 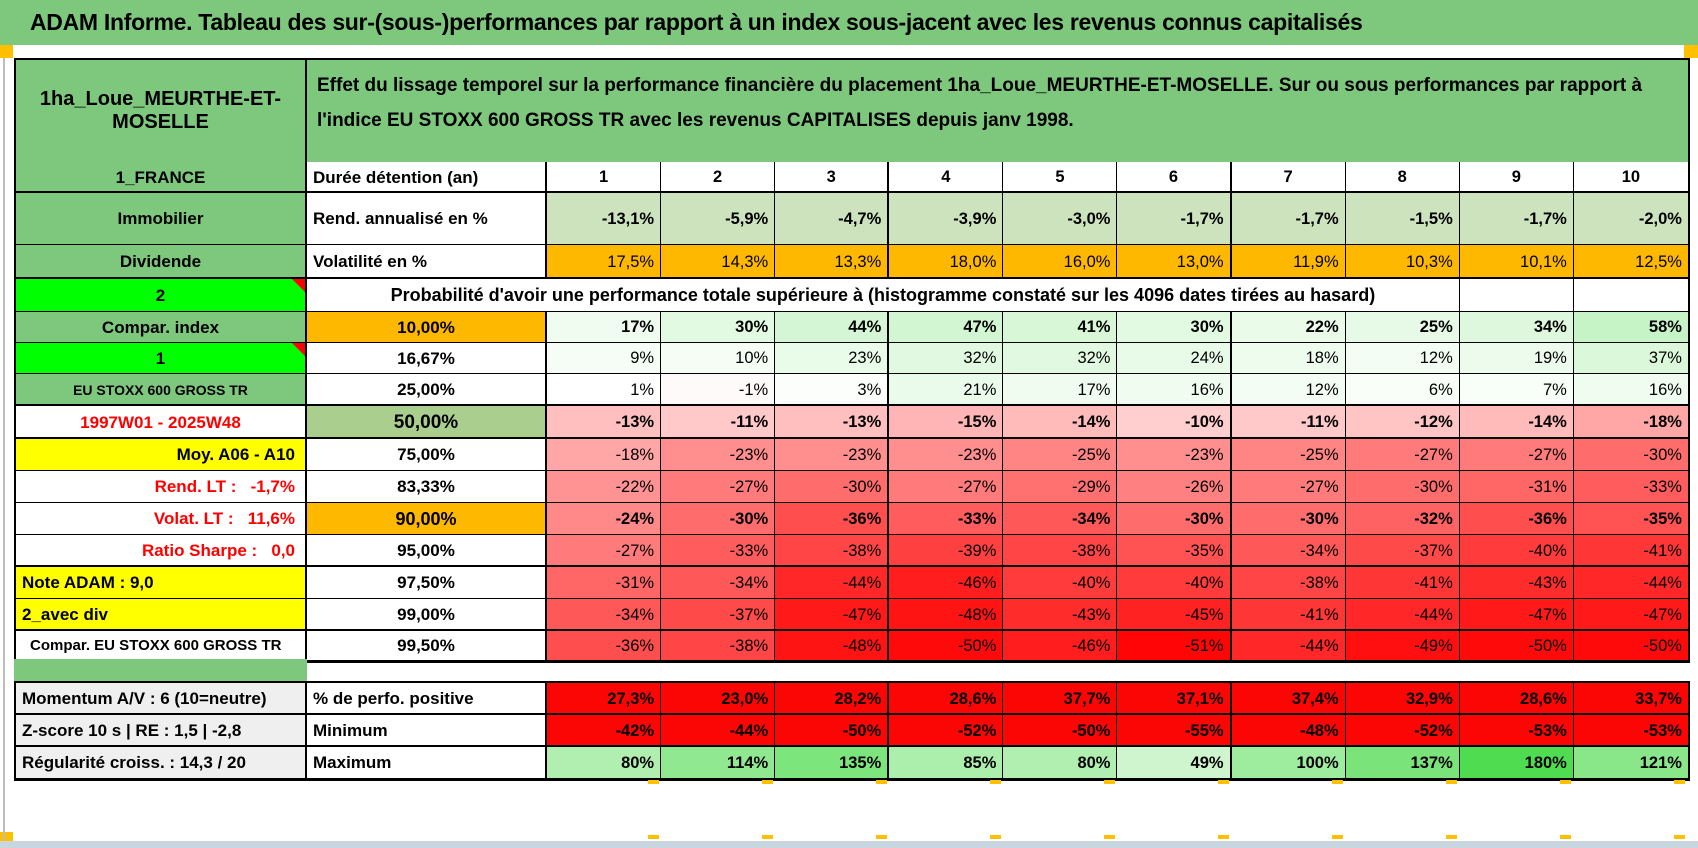 What do you see at coordinates (1174, 327) in the screenshot?
I see `value-cell: 30%` at bounding box center [1174, 327].